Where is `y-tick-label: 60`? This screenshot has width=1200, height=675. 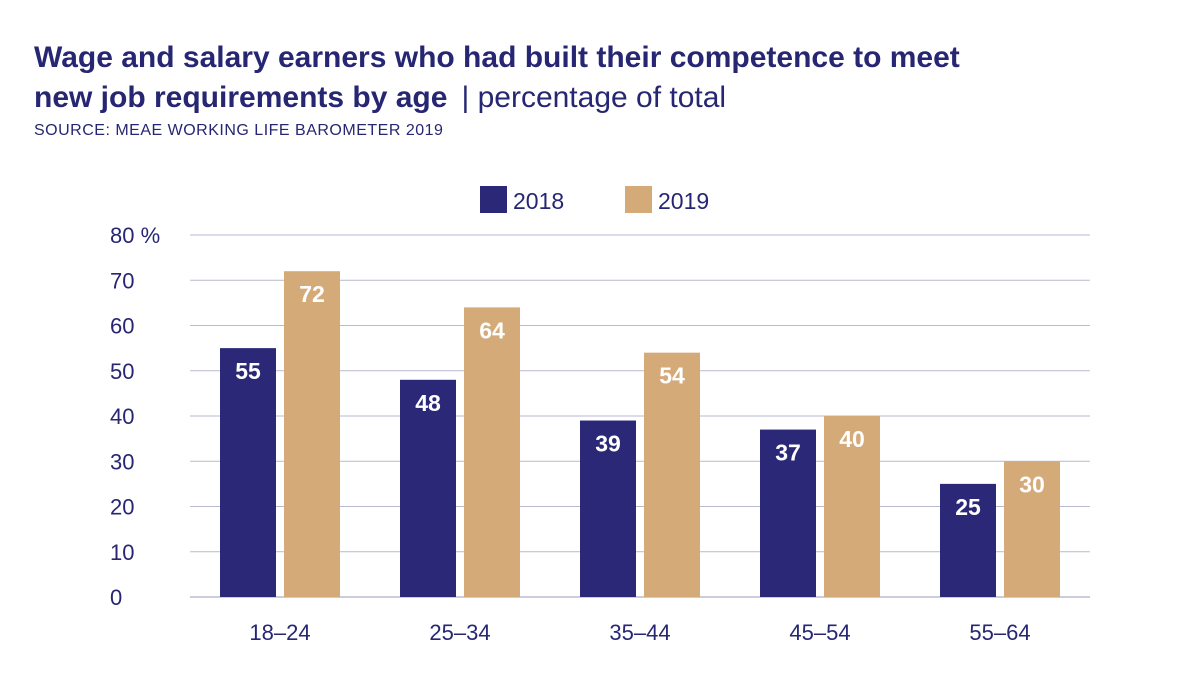 y-tick-label: 60 is located at coordinates (122, 326).